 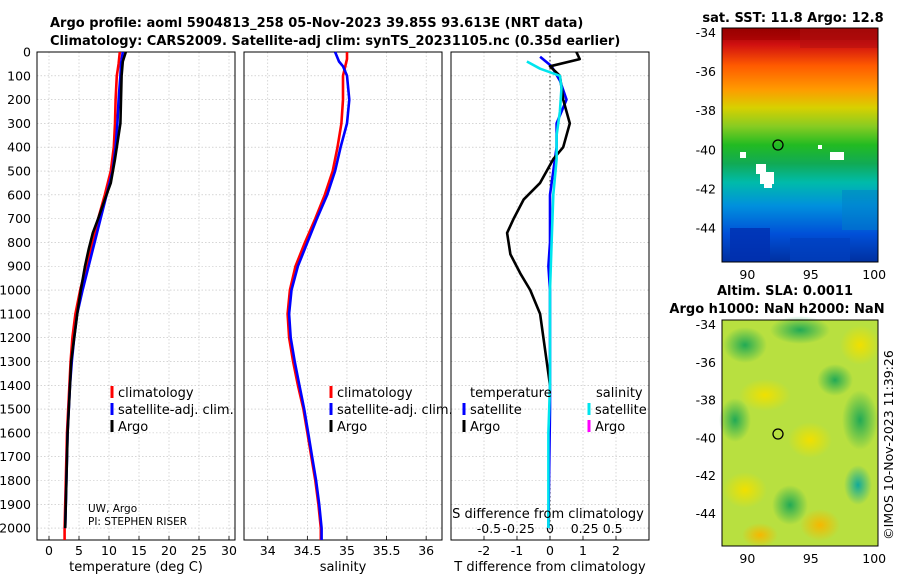 I want to click on x-tick-label: -2, so click(x=484, y=550).